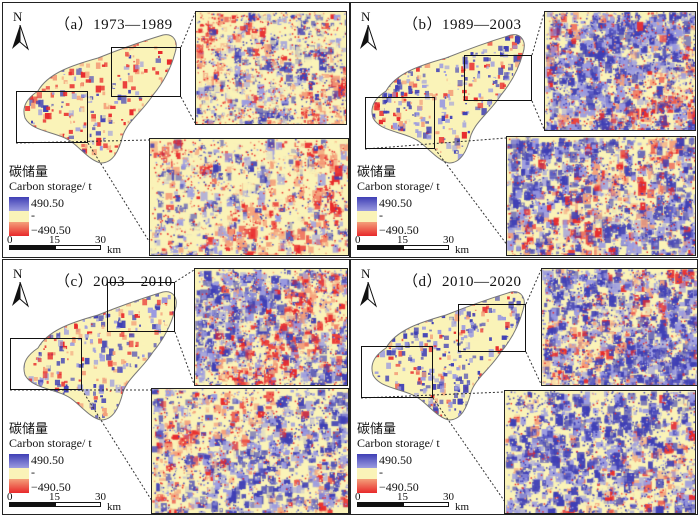 Image resolution: width=700 pixels, height=516 pixels. Describe the element at coordinates (462, 25) in the screenshot. I see `panel-title: （b）1989—2003` at that location.